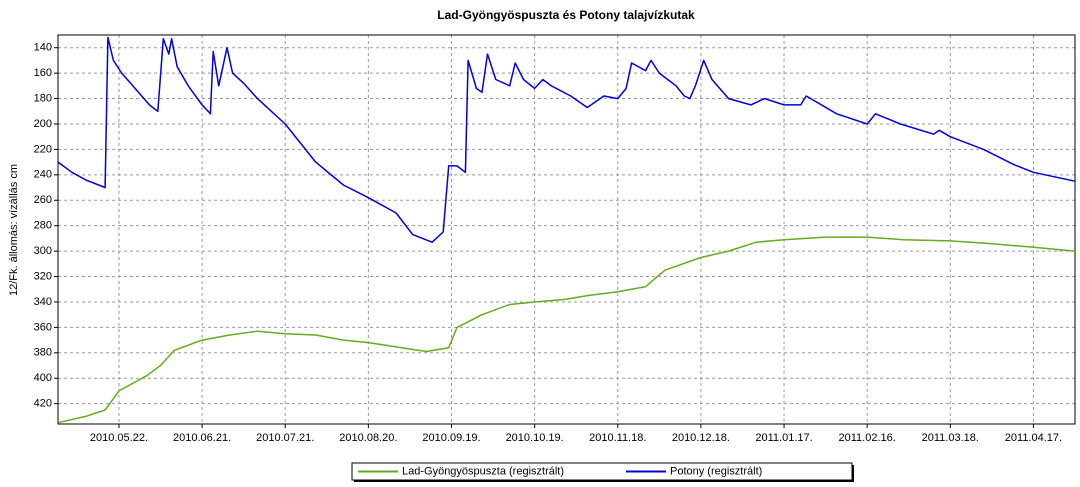  Describe the element at coordinates (950, 438) in the screenshot. I see `x-tick-label: 2011.03.18.` at that location.